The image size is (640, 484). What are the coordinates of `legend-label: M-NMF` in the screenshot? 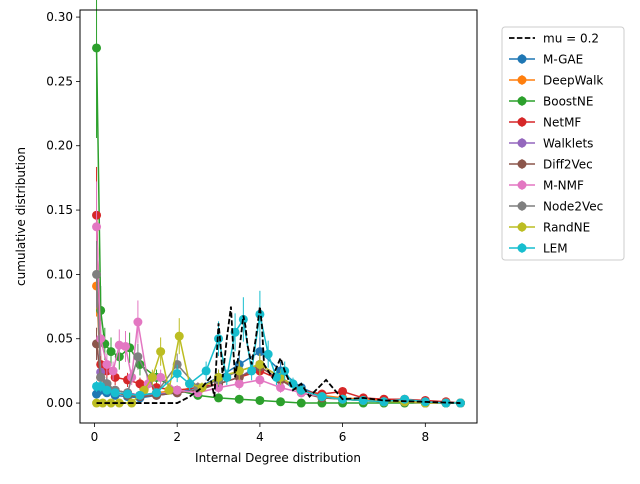 It's located at (563, 186).